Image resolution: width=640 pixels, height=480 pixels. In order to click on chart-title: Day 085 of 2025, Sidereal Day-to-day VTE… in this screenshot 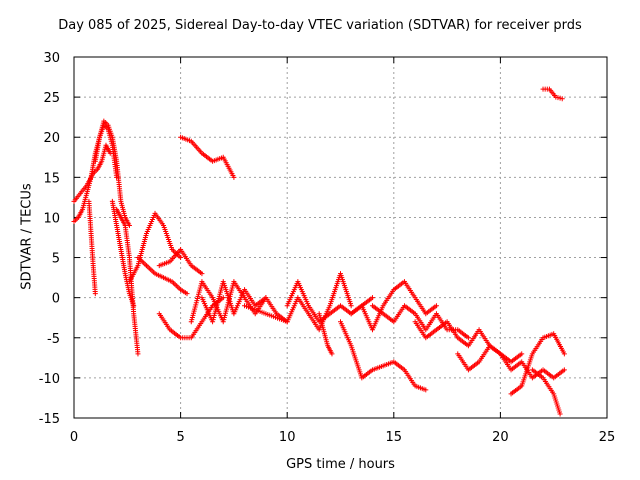, I will do `click(320, 25)`.